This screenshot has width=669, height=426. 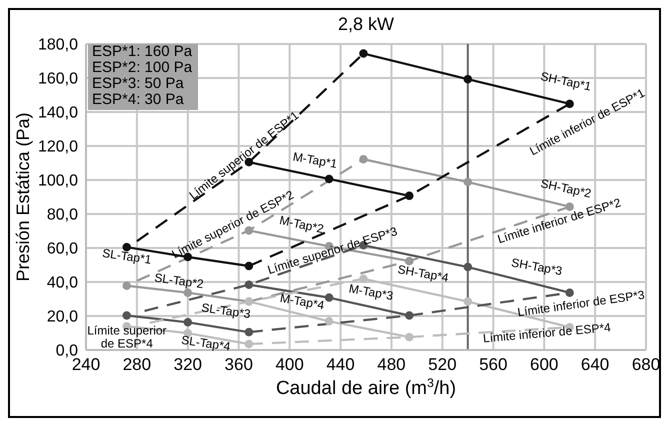 What do you see at coordinates (442, 364) in the screenshot?
I see `x-tick-label: 520` at bounding box center [442, 364].